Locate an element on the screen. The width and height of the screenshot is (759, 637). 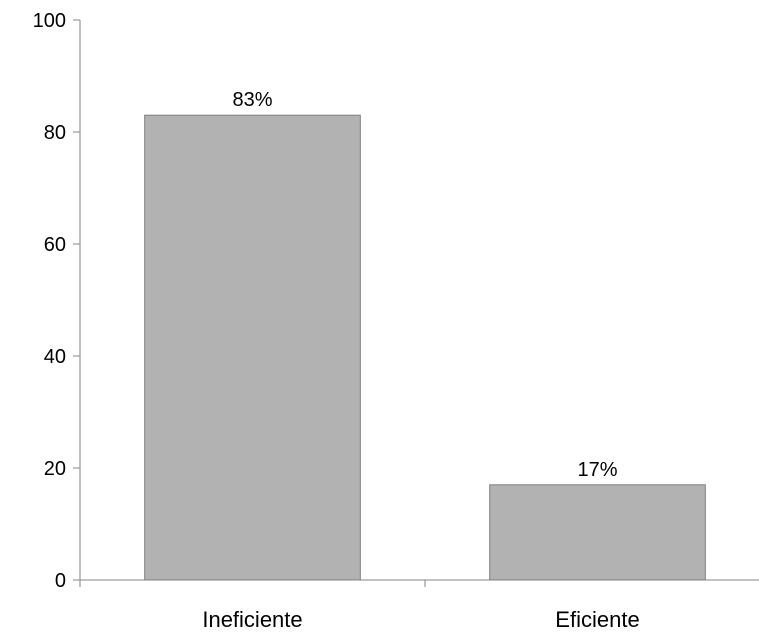
y-tick-label: 80 is located at coordinates (55, 133).